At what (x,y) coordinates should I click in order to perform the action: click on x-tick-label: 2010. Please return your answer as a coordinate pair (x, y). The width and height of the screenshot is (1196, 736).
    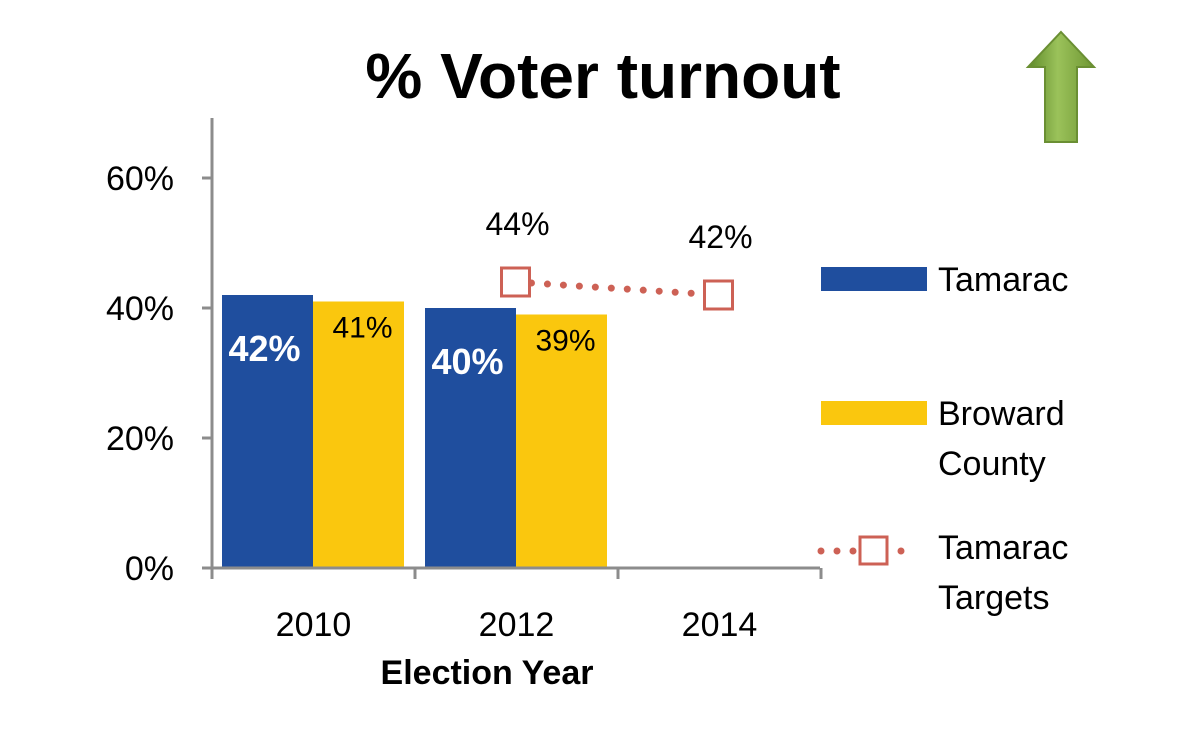
    Looking at the image, I should click on (314, 625).